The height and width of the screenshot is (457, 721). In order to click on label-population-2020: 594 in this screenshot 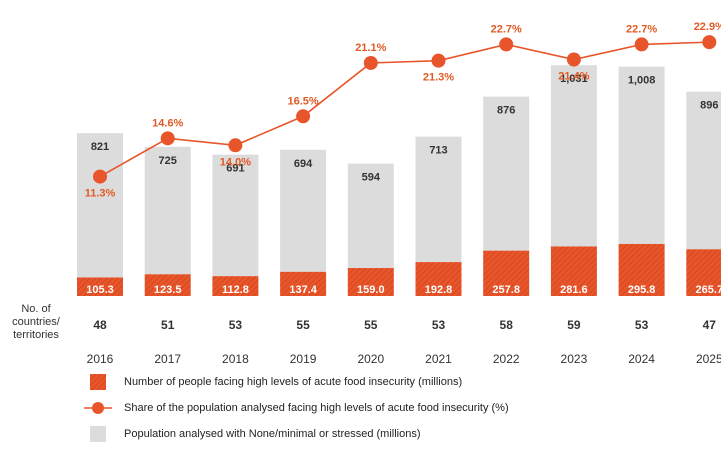, I will do `click(371, 178)`.